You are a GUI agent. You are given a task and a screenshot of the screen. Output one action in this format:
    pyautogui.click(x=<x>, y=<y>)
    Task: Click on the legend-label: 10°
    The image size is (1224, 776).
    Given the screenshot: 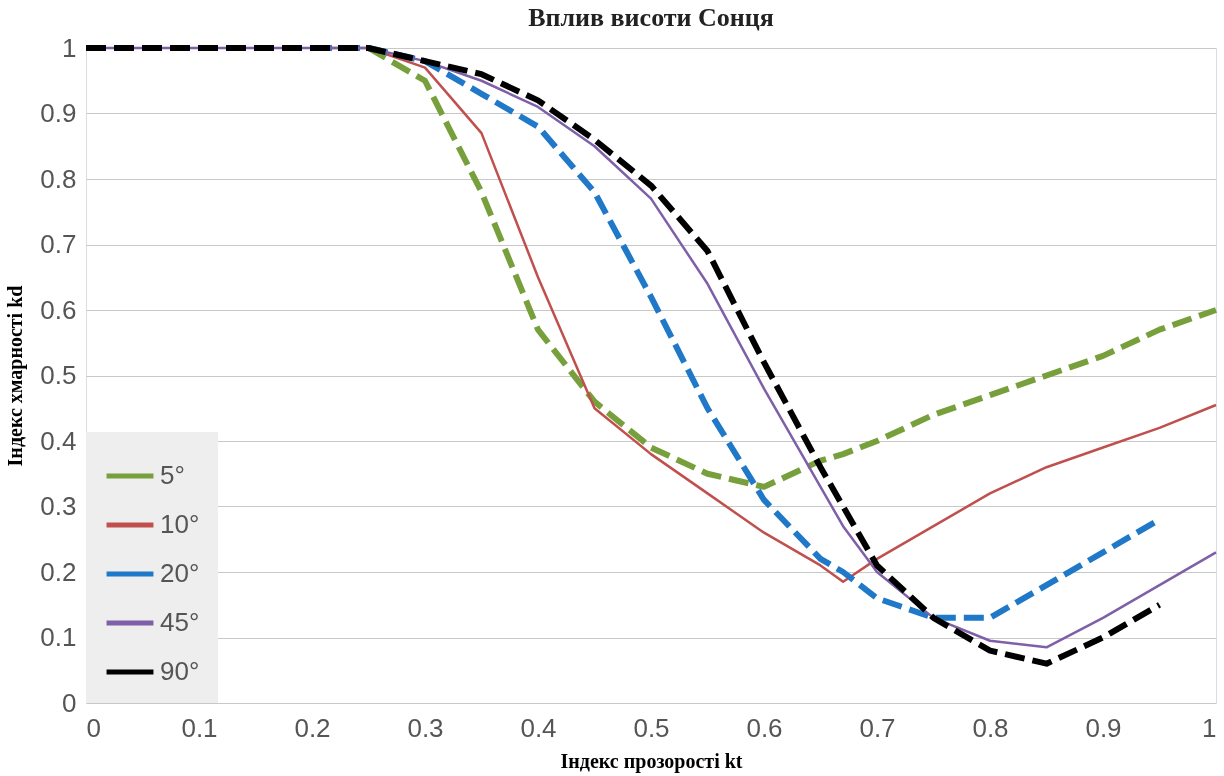 What is the action you would take?
    pyautogui.click(x=180, y=524)
    